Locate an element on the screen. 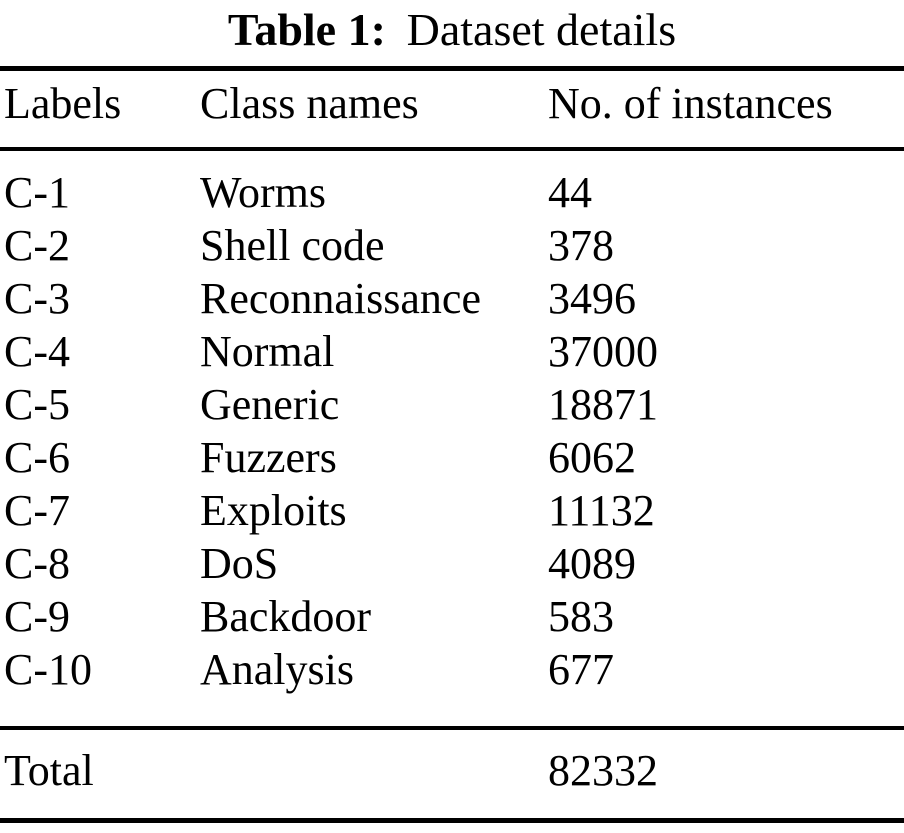 Image resolution: width=904 pixels, height=833 pixels. row-label: C-1 is located at coordinates (37, 192).